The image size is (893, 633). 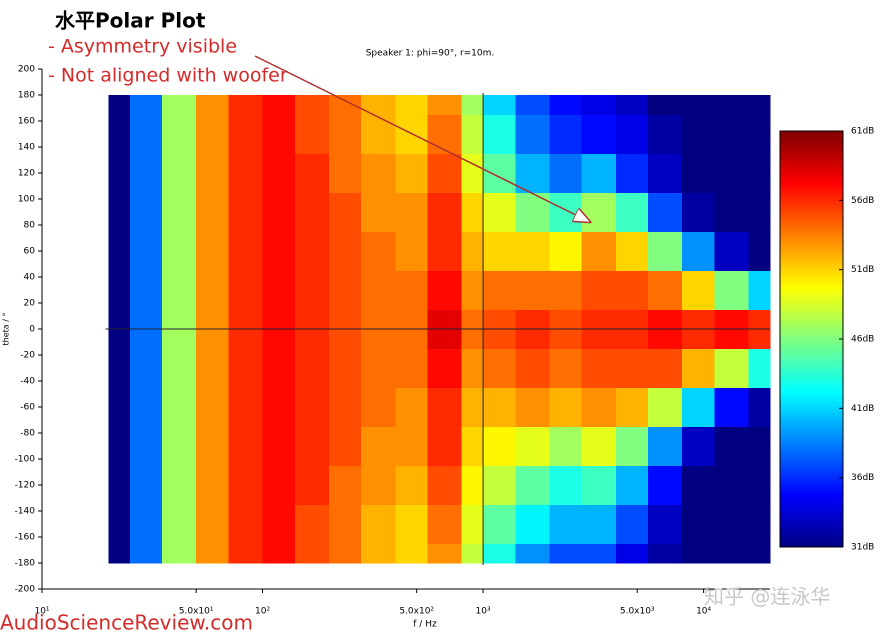 What do you see at coordinates (196, 612) in the screenshot?
I see `x-tick-label: 5.0x10¹` at bounding box center [196, 612].